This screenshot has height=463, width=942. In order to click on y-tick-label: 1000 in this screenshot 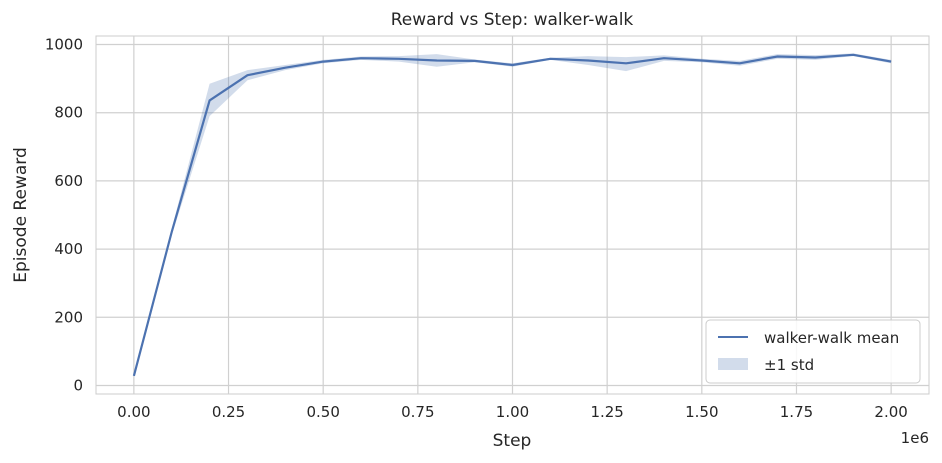, I will do `click(64, 45)`.